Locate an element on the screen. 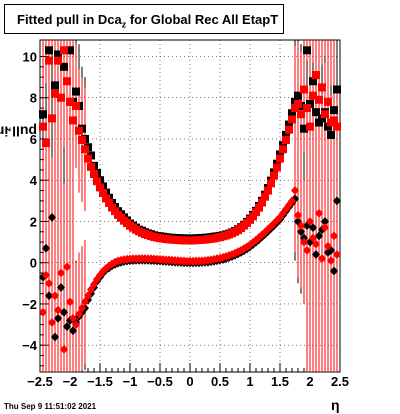 The image size is (400, 414). x-tick-label: 1 is located at coordinates (249, 381).